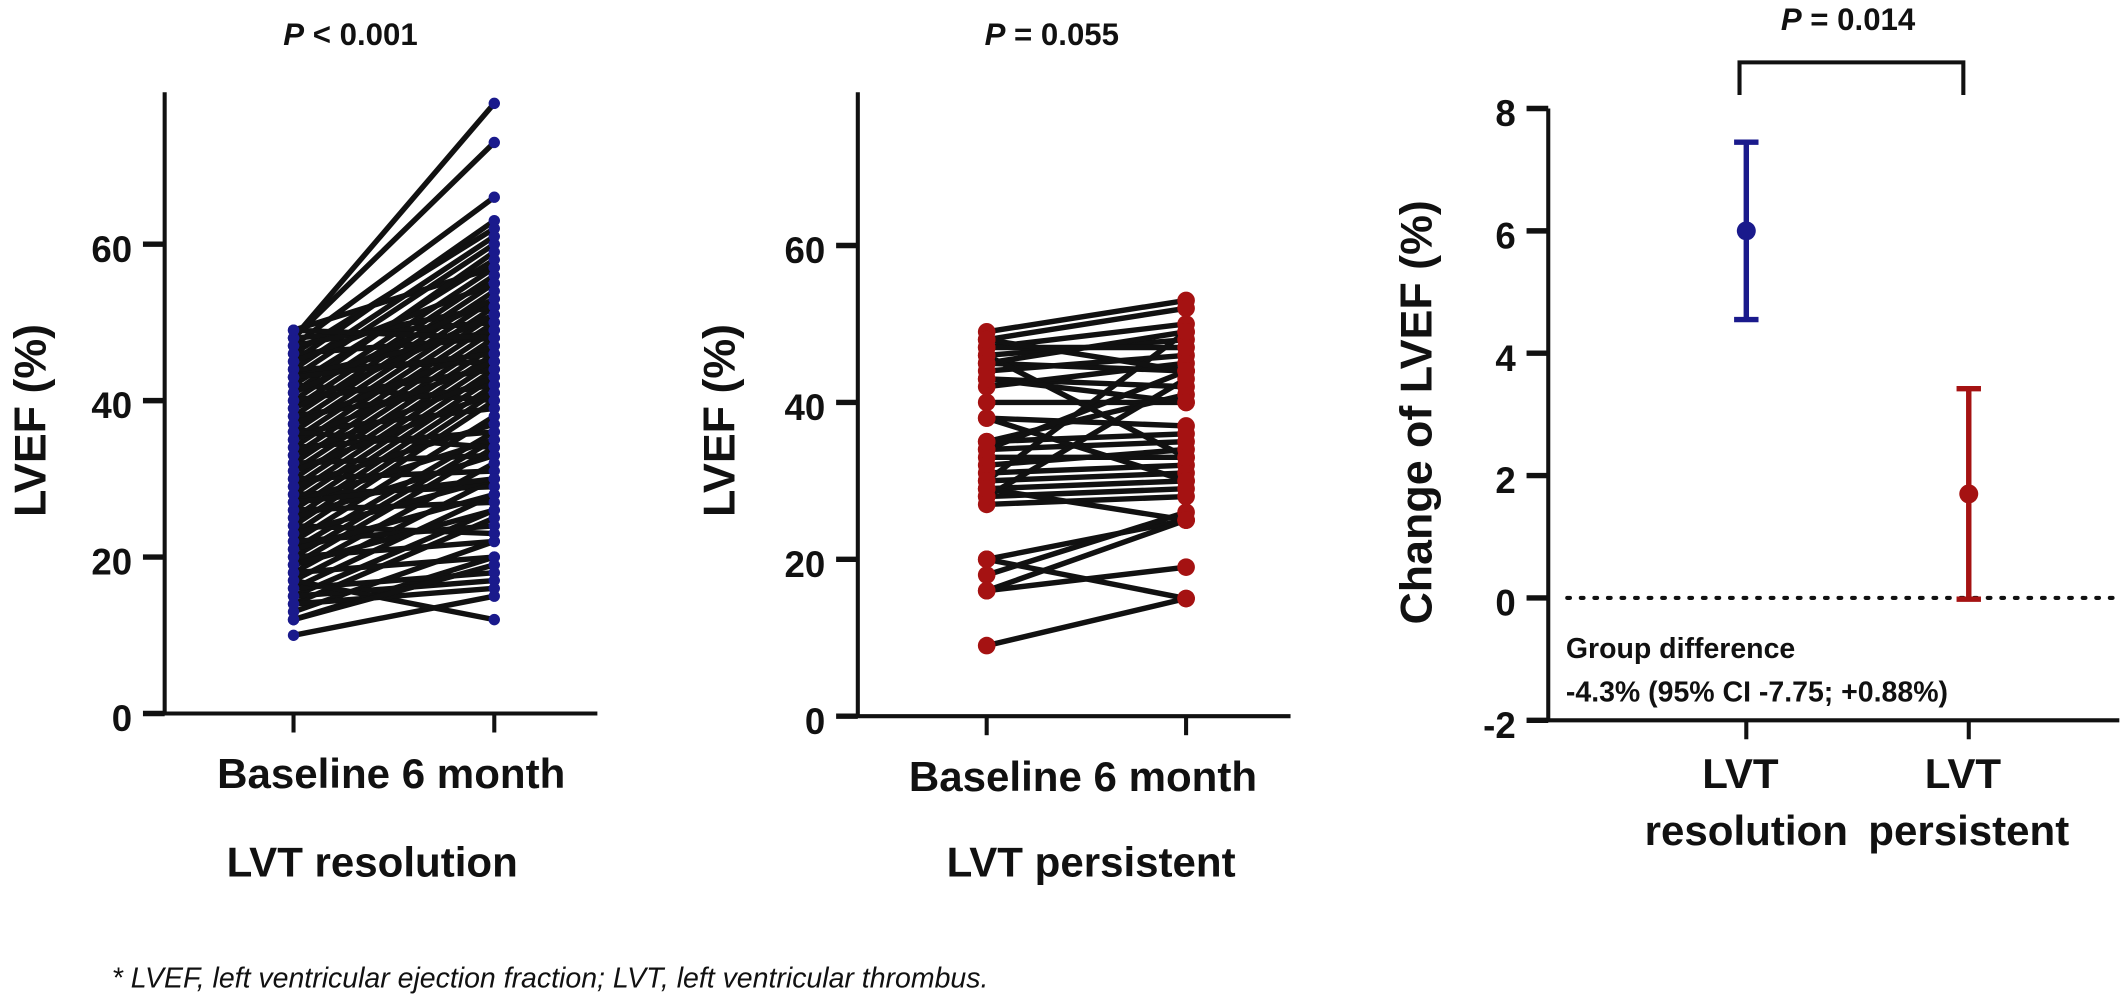 This screenshot has height=997, width=2128. Describe the element at coordinates (821, 486) in the screenshot. I see `y-axis-ticks: 0 20 40 60` at that location.